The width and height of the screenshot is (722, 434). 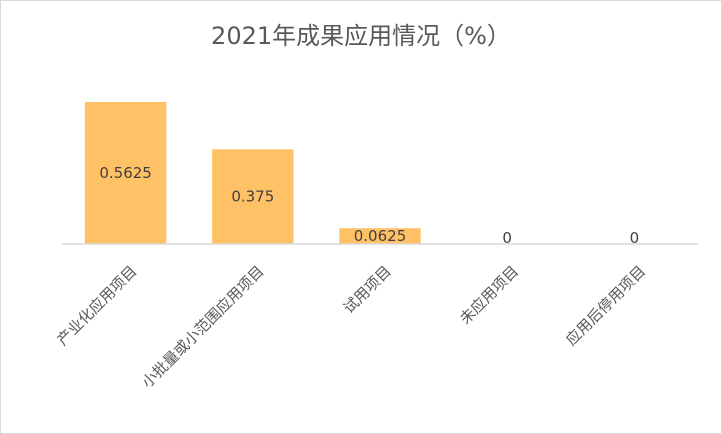 What do you see at coordinates (96, 305) in the screenshot?
I see `x-tick-label-1: 产业化应用项目` at bounding box center [96, 305].